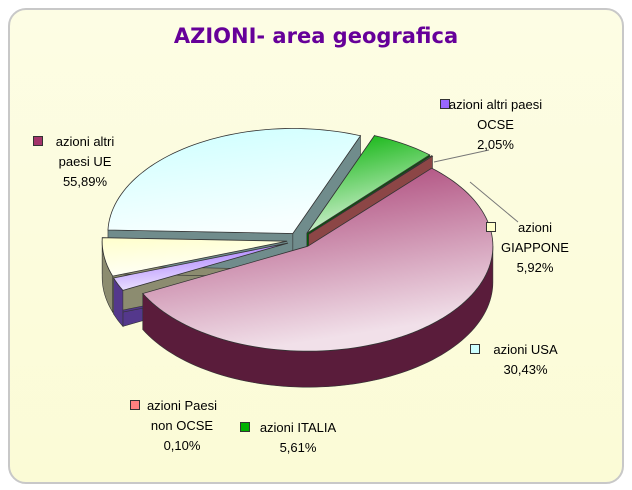  I want to click on value-label: 5,92%, so click(535, 267).